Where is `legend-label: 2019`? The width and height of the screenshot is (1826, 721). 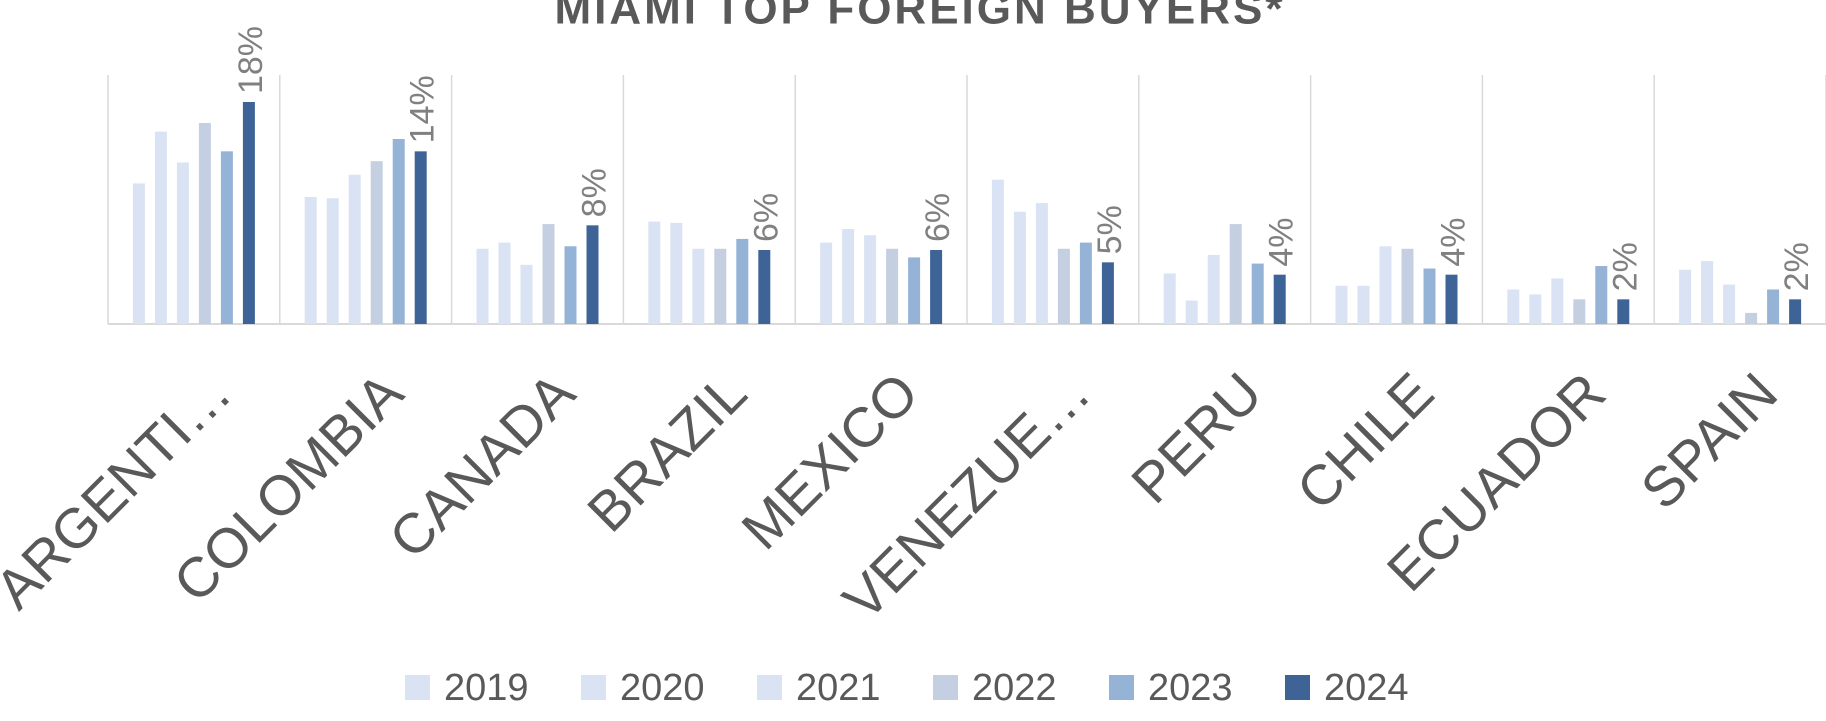 legend-label: 2019 is located at coordinates (486, 688).